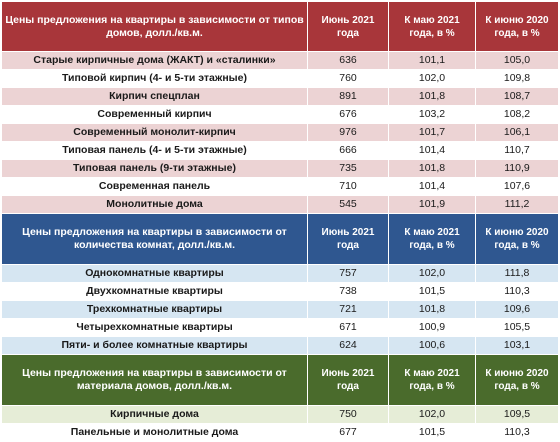  What do you see at coordinates (154, 114) in the screenshot?
I see `row-name: Современный кирпич` at bounding box center [154, 114].